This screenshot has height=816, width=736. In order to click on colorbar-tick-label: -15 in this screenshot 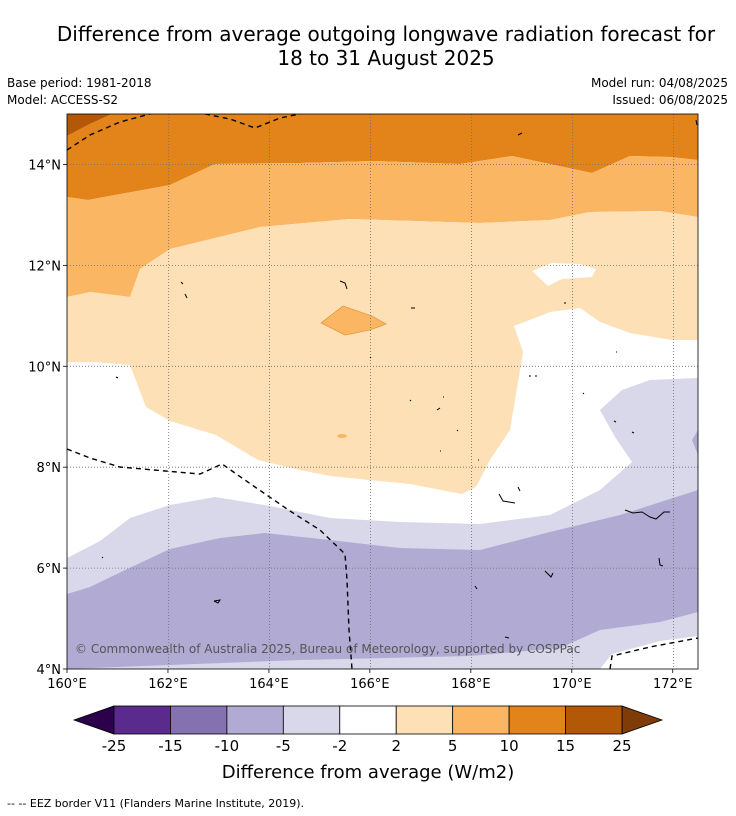, I will do `click(170, 746)`.